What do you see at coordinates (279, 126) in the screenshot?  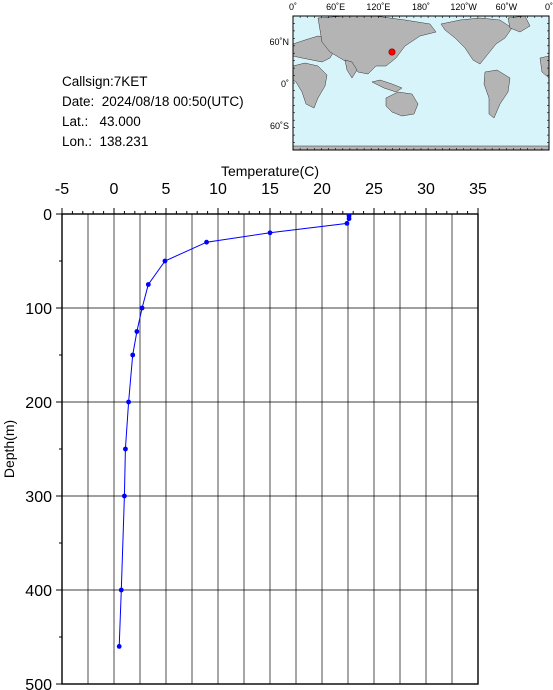 I see `map-latitude-label: 60˚S` at bounding box center [279, 126].